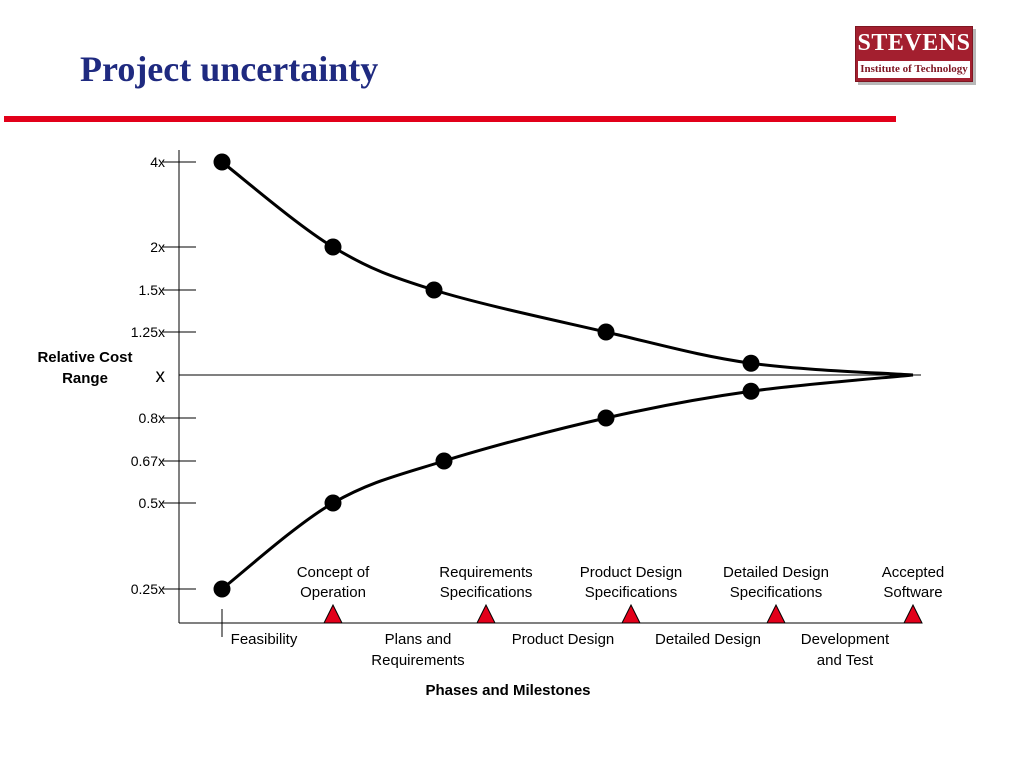  What do you see at coordinates (157, 247) in the screenshot?
I see `y-tick-label-1: 2x` at bounding box center [157, 247].